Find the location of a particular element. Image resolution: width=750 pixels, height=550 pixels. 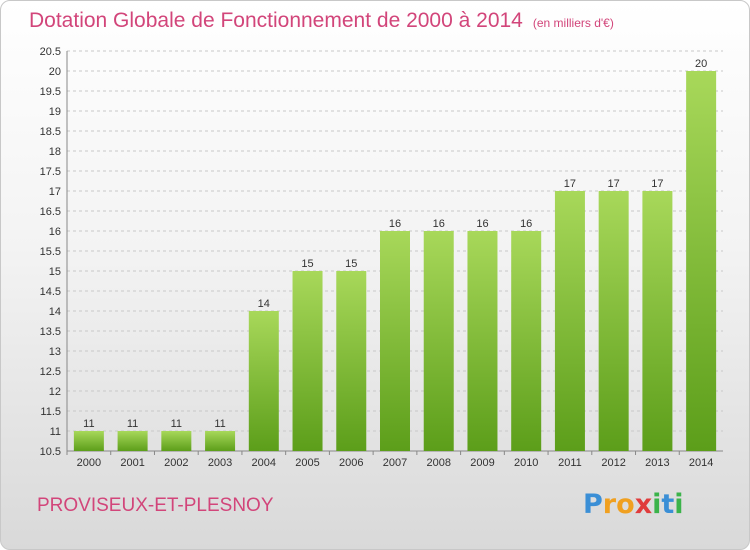

x-tick-label: 2004 is located at coordinates (264, 463).